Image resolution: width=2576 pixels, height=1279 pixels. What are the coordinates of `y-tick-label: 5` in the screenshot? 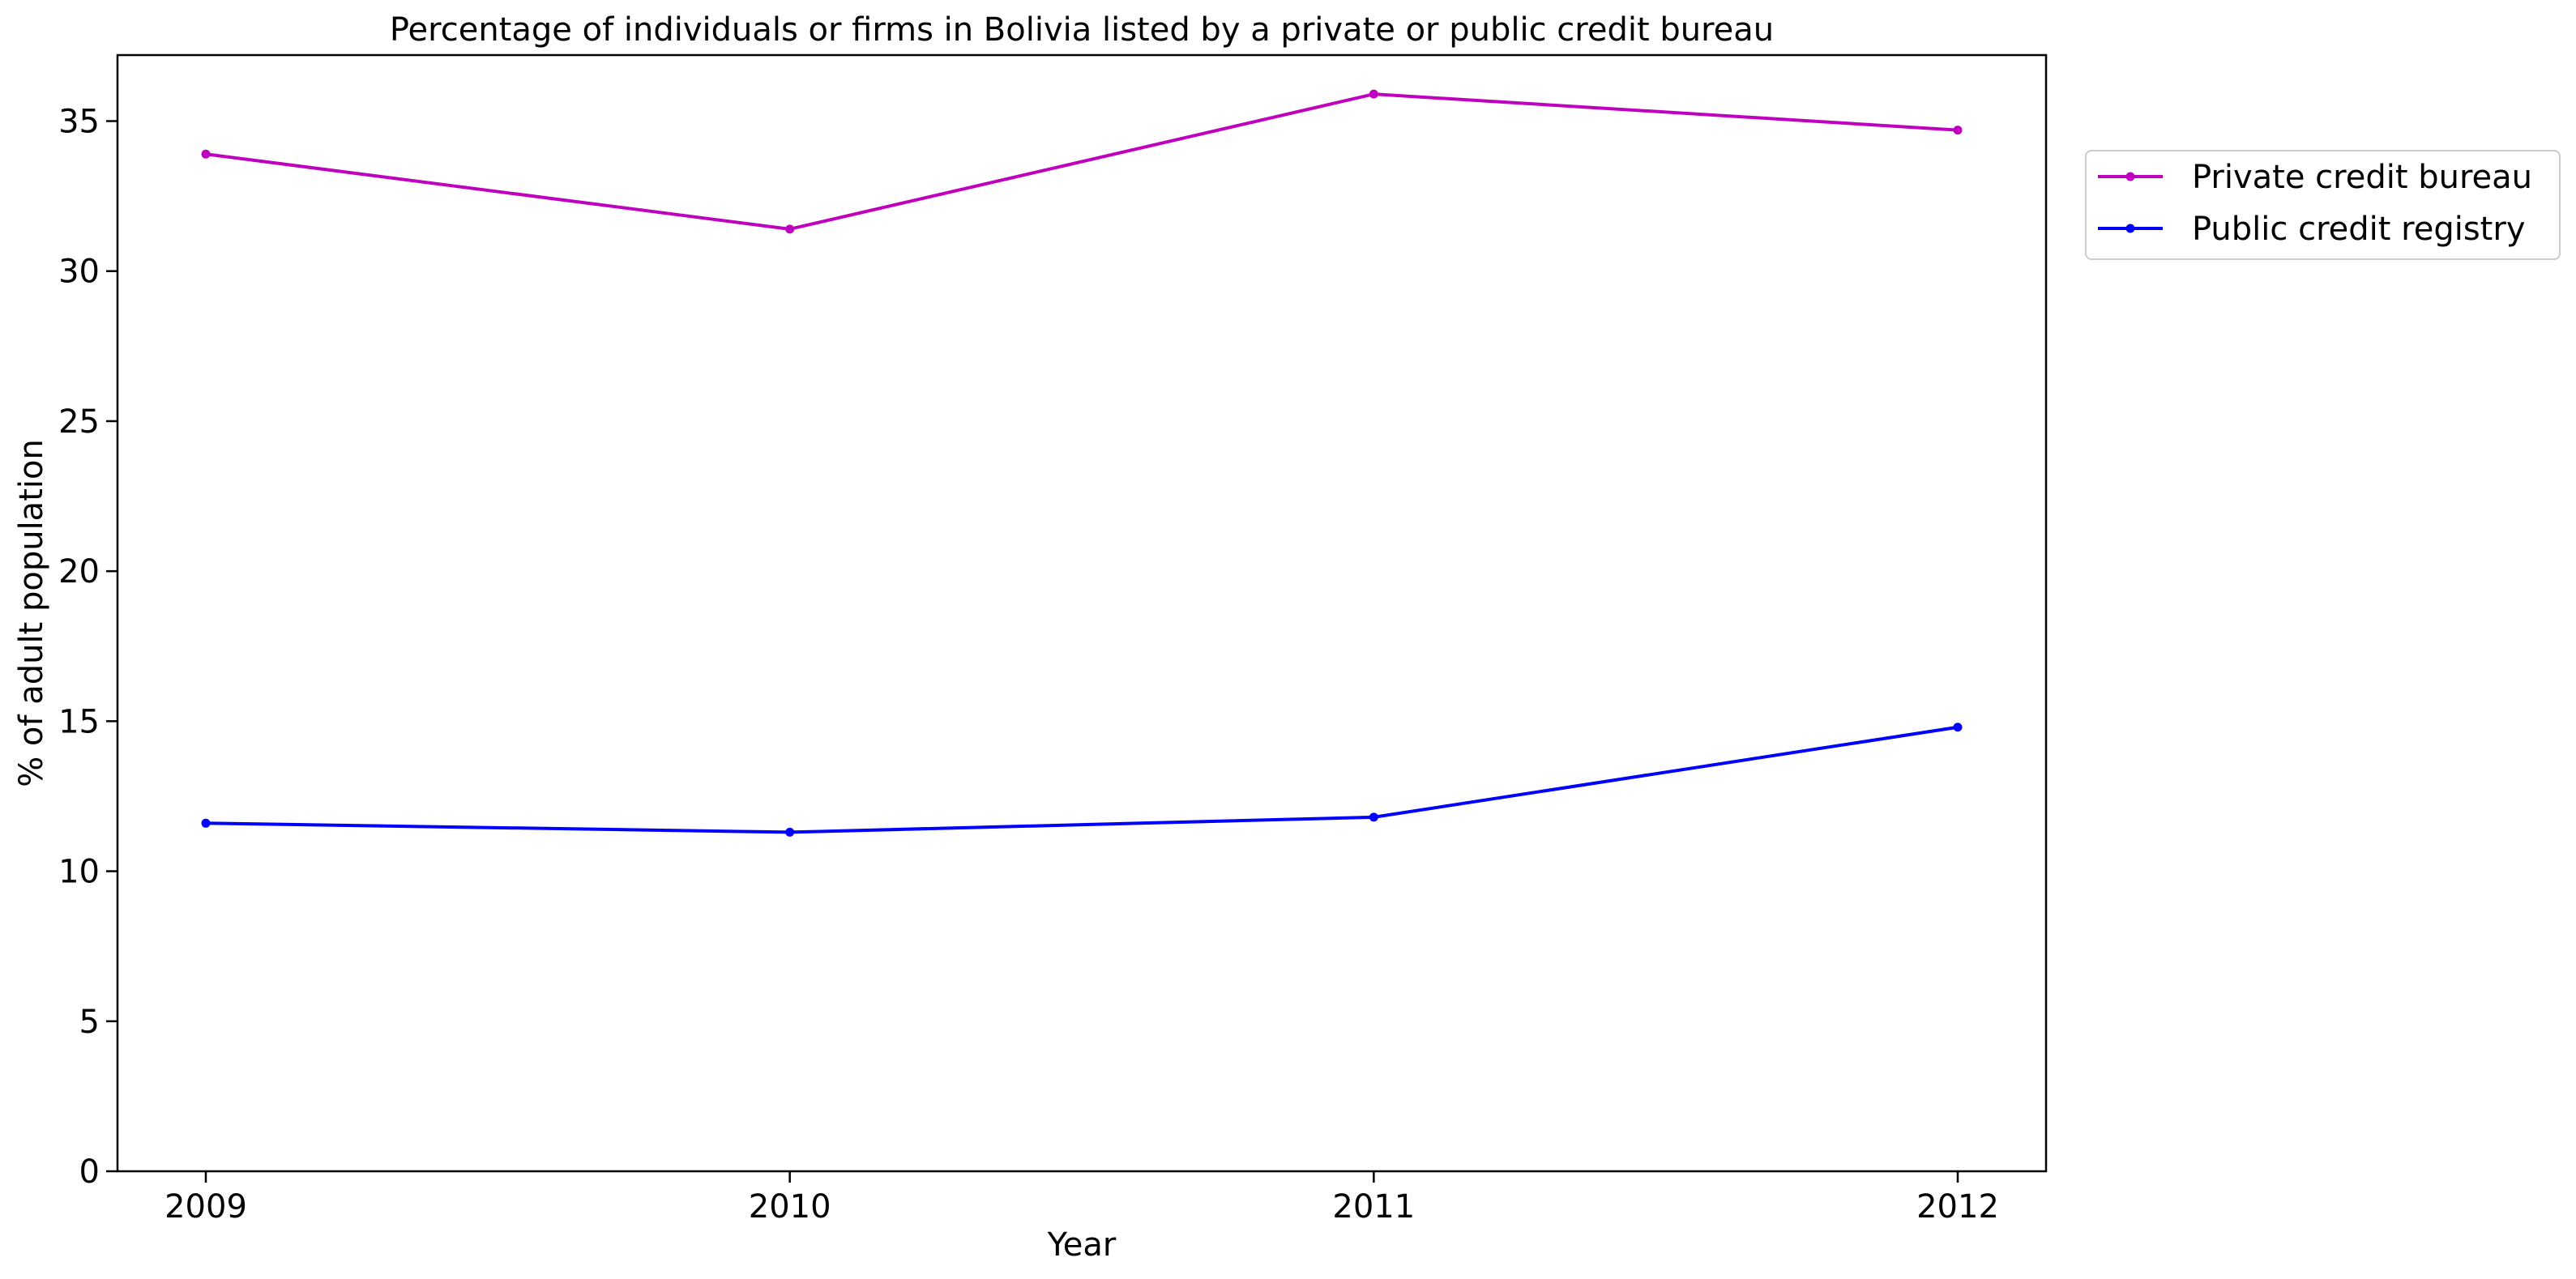 It's located at (89, 1022).